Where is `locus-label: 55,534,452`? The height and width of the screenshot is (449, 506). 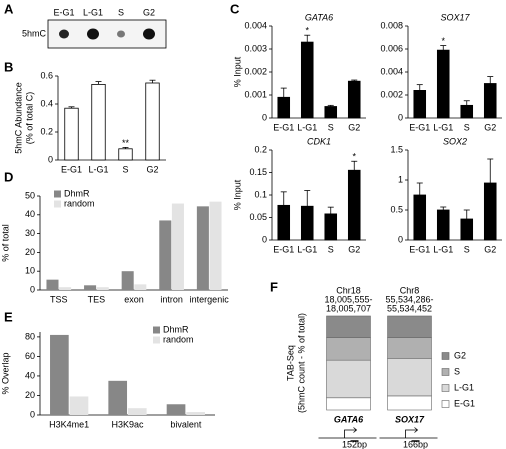
locus-label: 55,534,452 is located at coordinates (409, 308).